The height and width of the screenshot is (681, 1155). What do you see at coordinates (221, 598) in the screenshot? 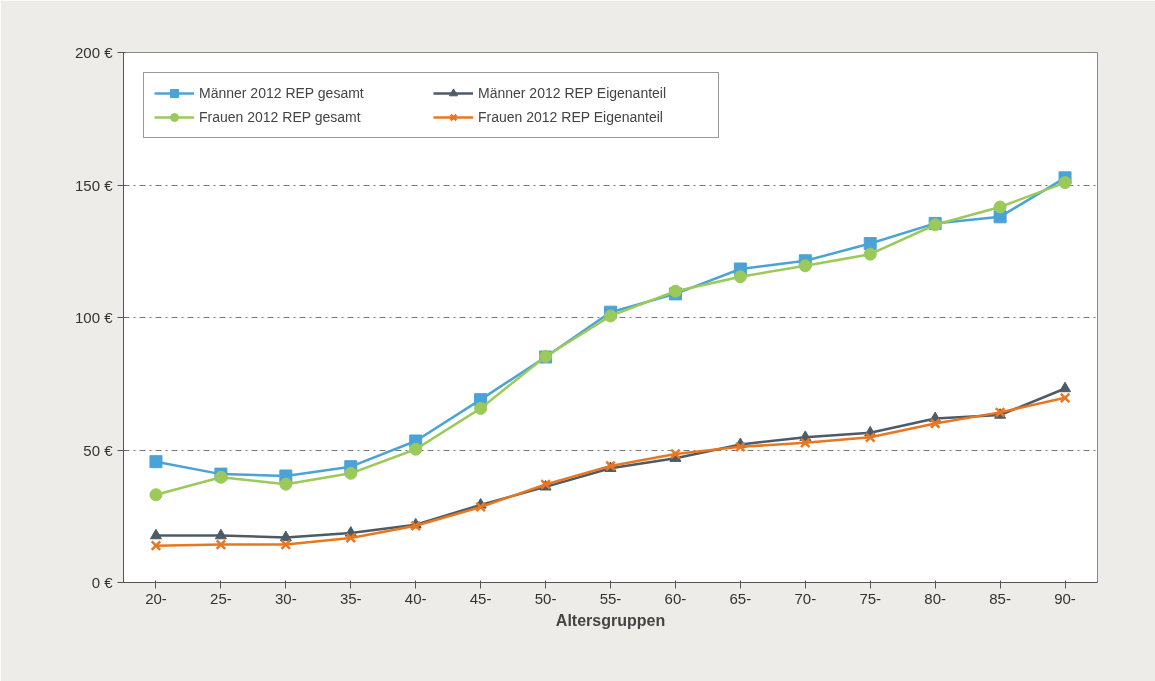
I see `x-tick-label: 25-` at bounding box center [221, 598].